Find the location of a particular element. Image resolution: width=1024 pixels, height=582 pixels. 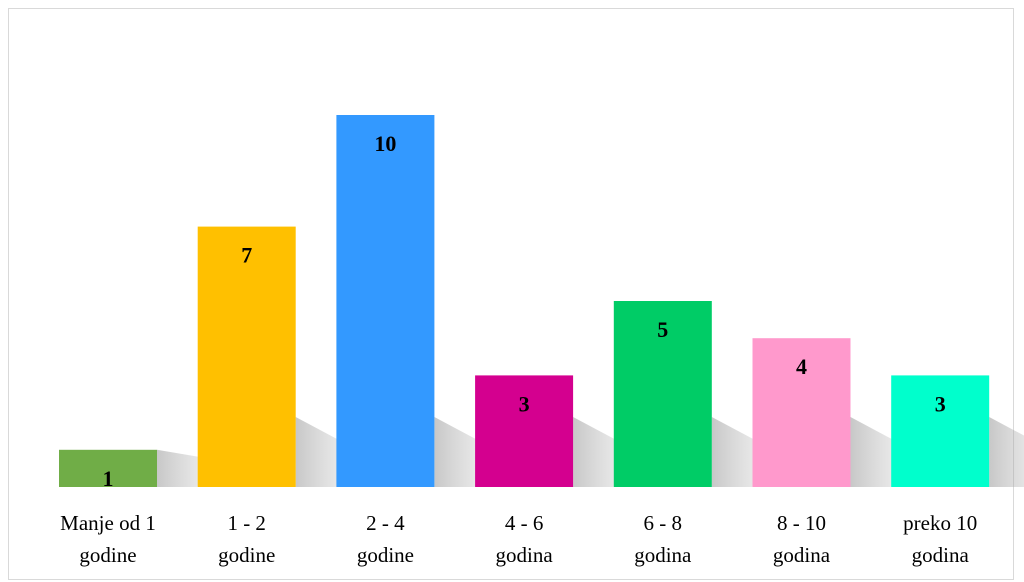

data-label: 7 is located at coordinates (246, 255).